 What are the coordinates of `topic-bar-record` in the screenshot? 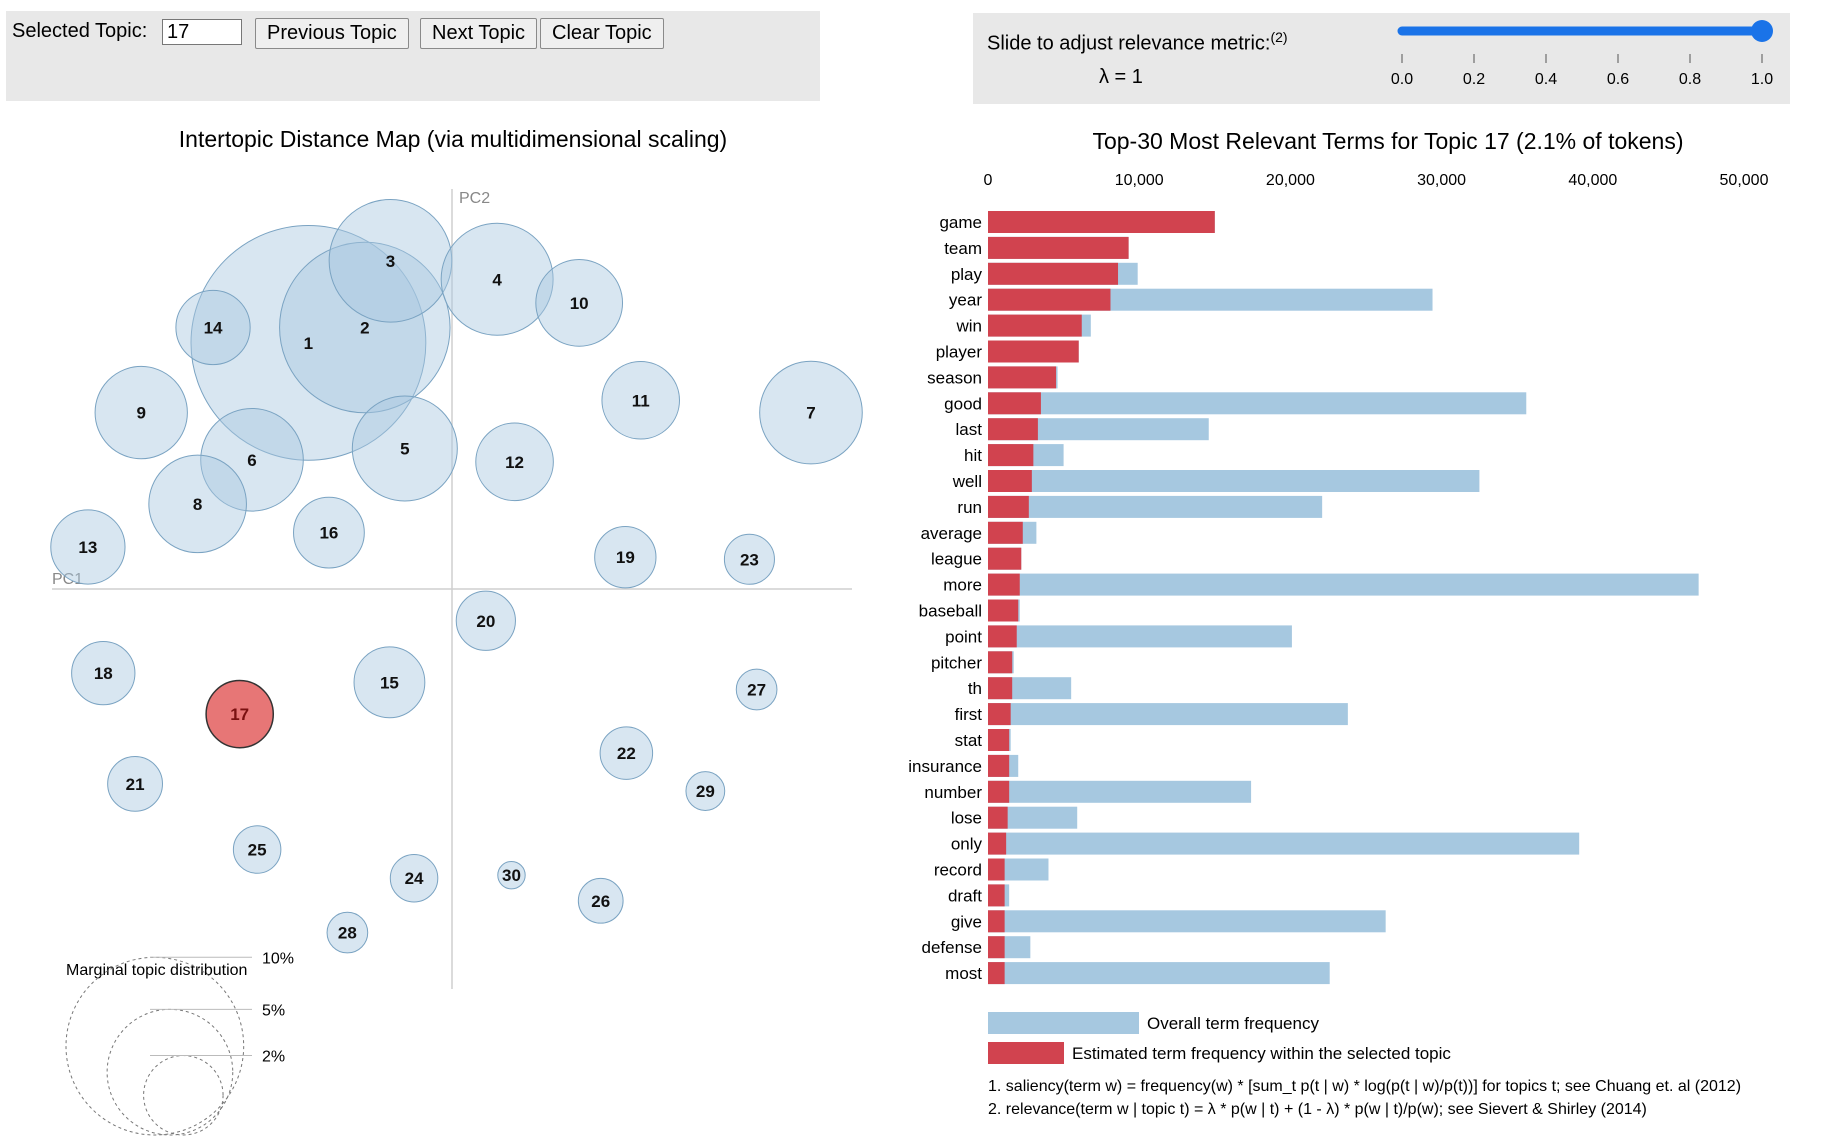 It's located at (996, 869).